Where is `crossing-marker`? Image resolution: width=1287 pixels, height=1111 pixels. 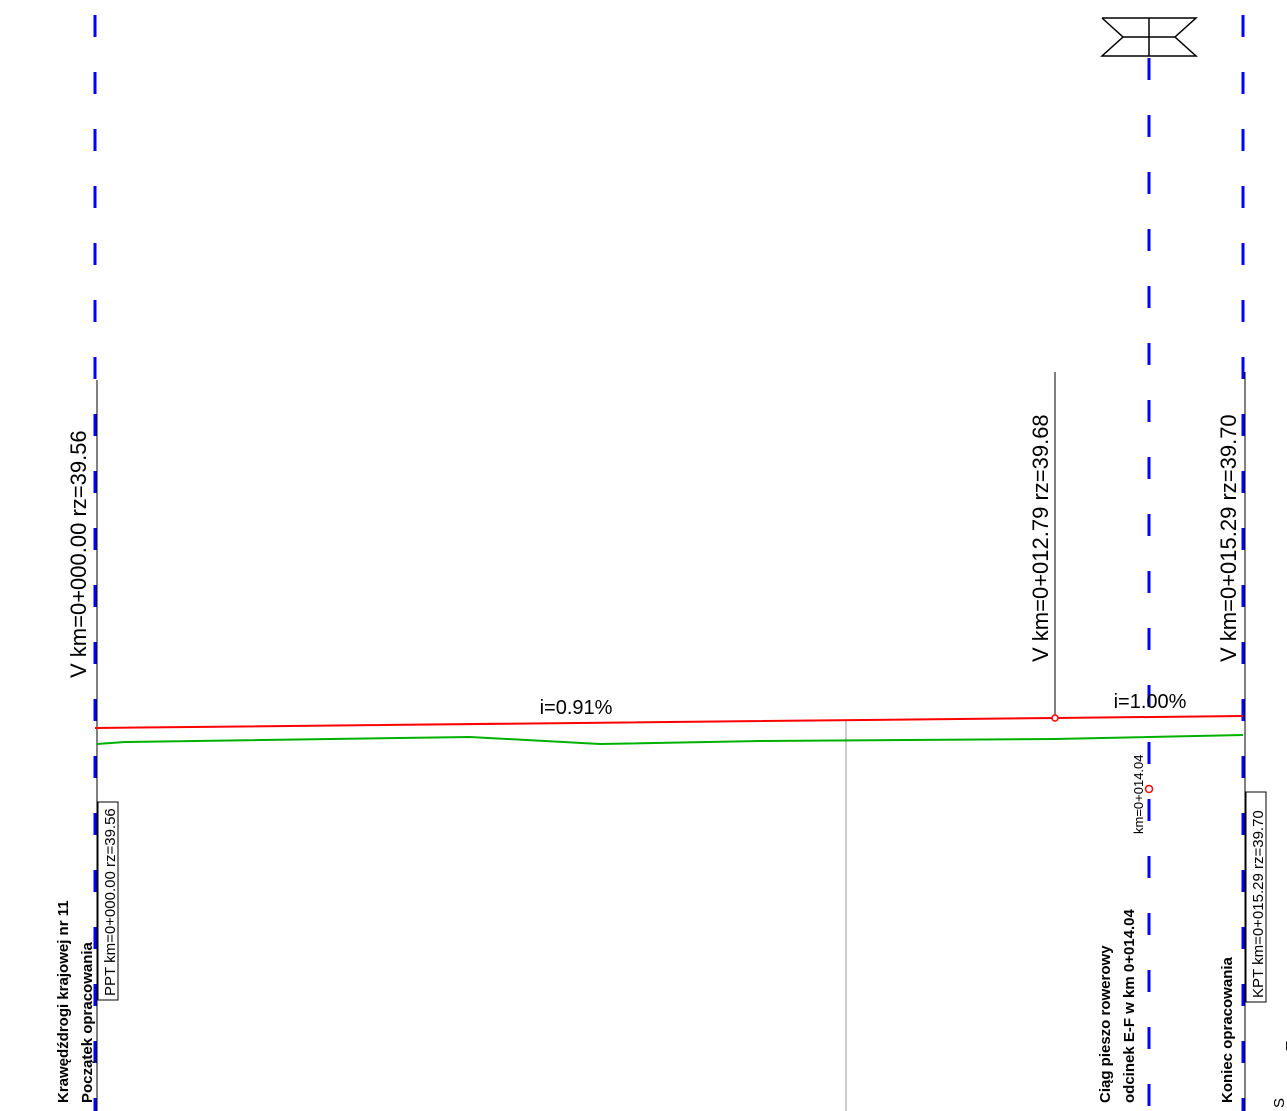
crossing-marker is located at coordinates (1149, 789).